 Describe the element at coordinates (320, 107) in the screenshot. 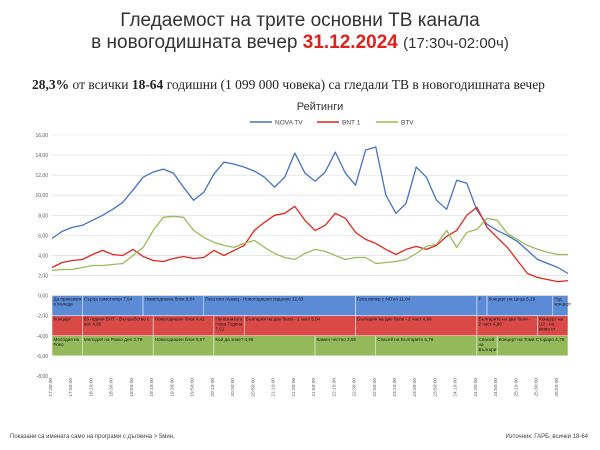

I see `chart-title: Рейтинги` at that location.